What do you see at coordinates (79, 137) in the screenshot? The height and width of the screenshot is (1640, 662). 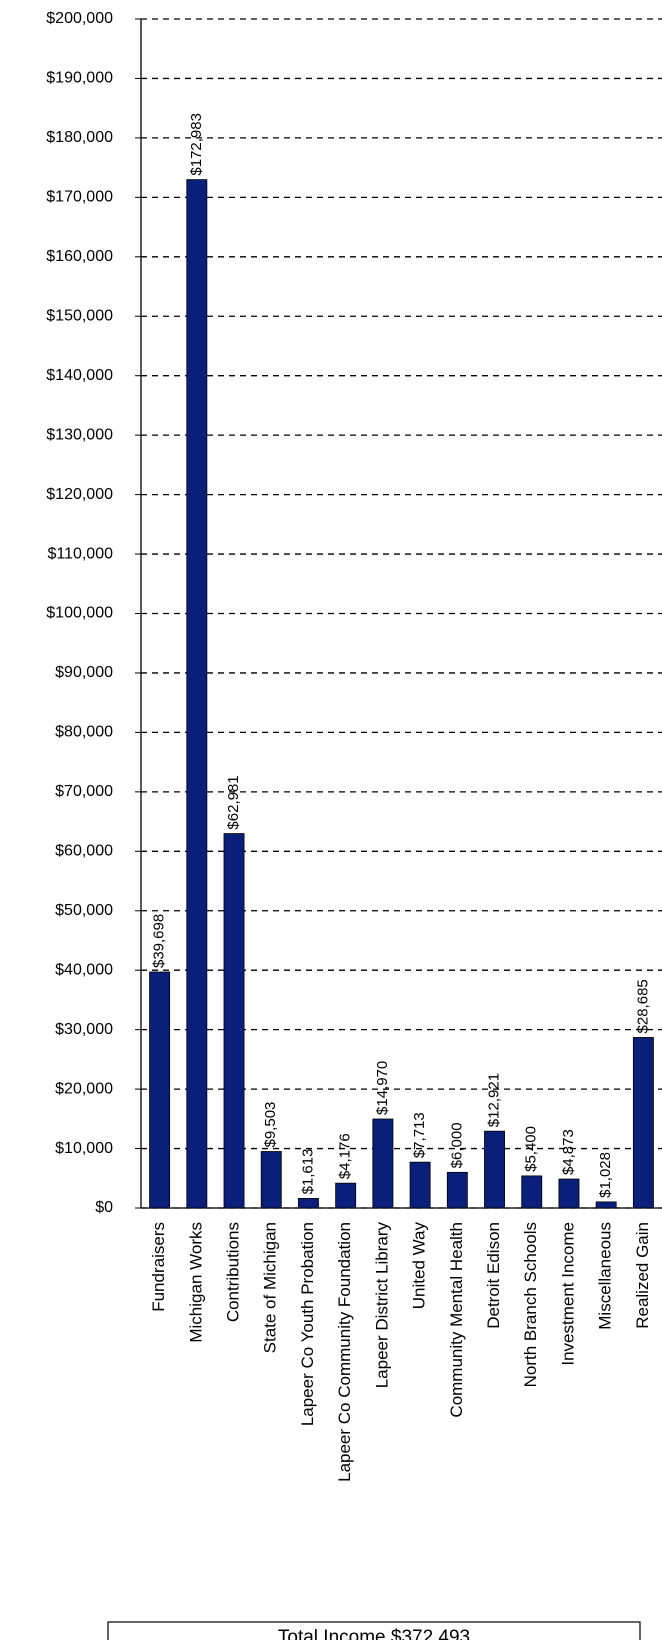 I see `y-tick-label: $180,000` at bounding box center [79, 137].